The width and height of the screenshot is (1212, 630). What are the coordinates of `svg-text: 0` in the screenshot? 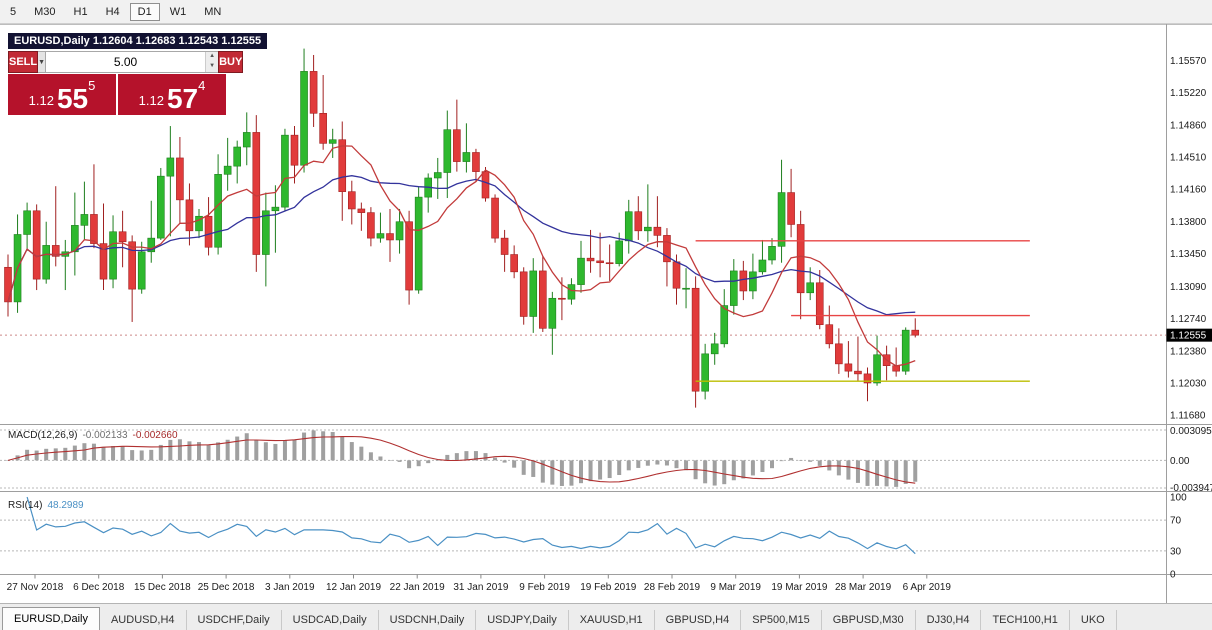 It's located at (1173, 575).